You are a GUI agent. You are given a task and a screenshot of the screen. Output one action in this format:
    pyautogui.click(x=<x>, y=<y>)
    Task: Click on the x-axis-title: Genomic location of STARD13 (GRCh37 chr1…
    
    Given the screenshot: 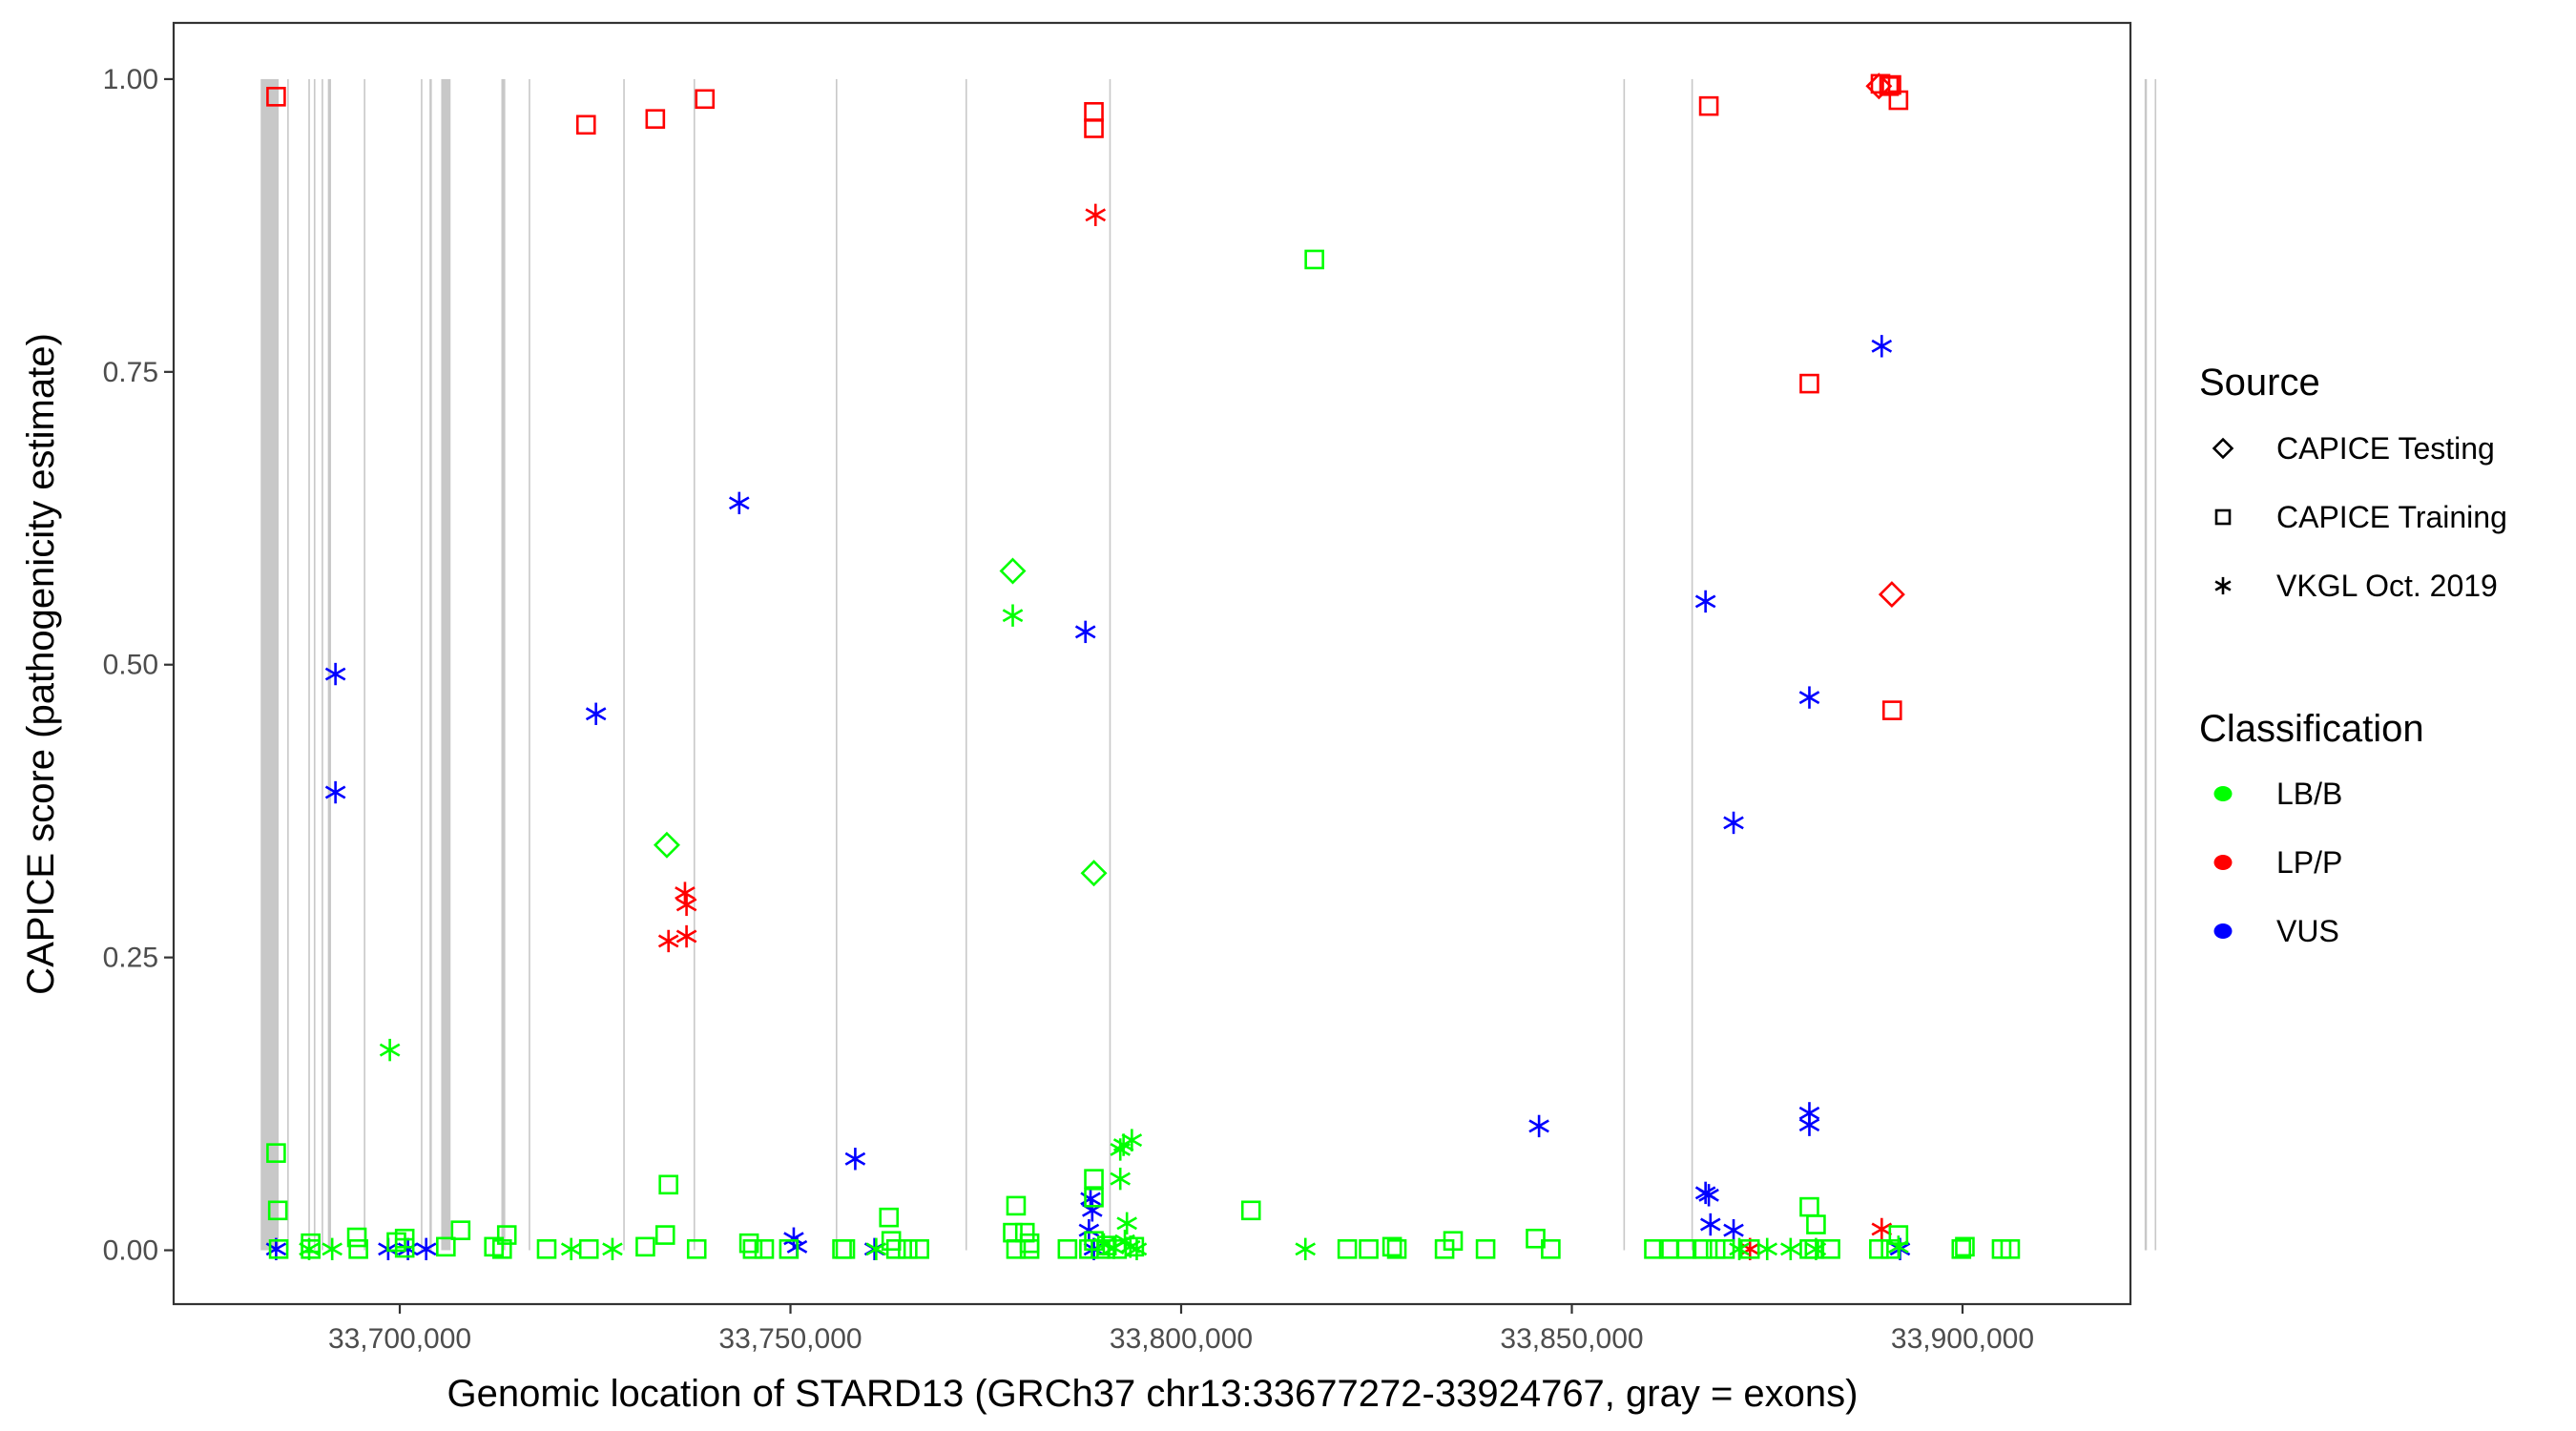 What is the action you would take?
    pyautogui.click(x=1152, y=1394)
    